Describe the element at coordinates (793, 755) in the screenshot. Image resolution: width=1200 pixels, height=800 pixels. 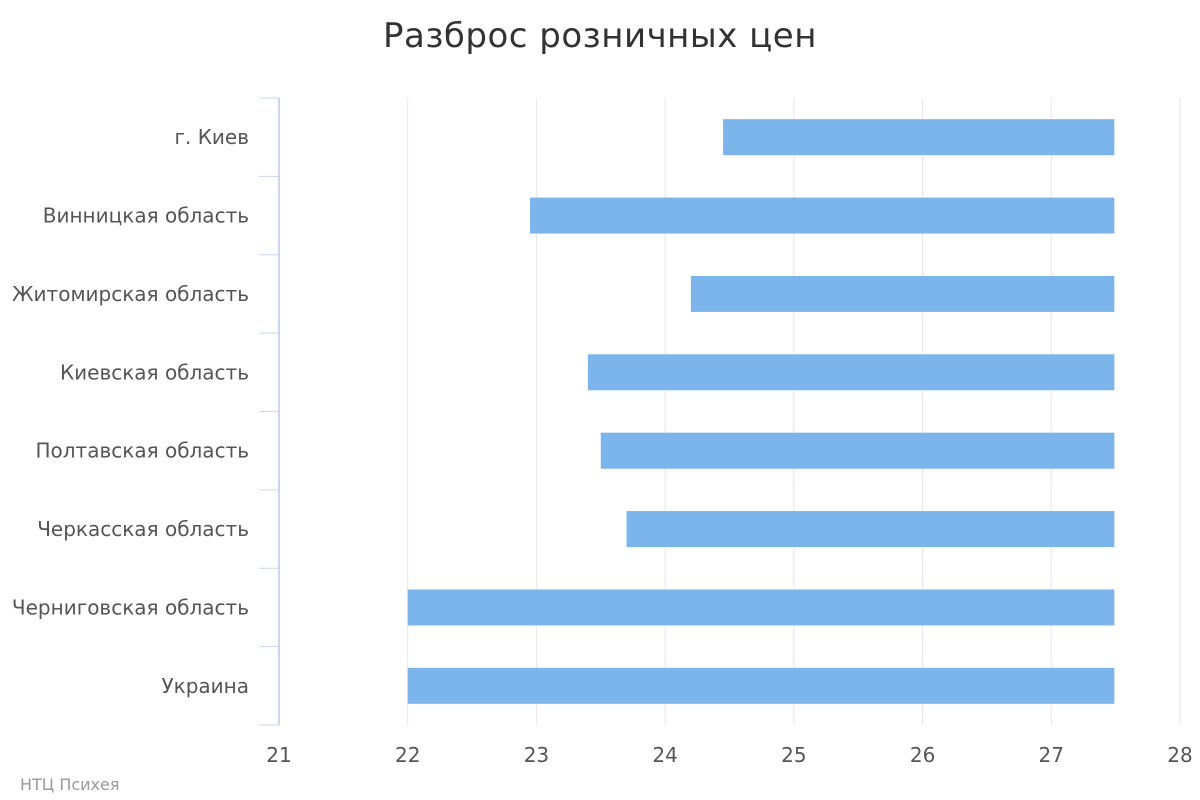
I see `x-tick-label: 25` at that location.